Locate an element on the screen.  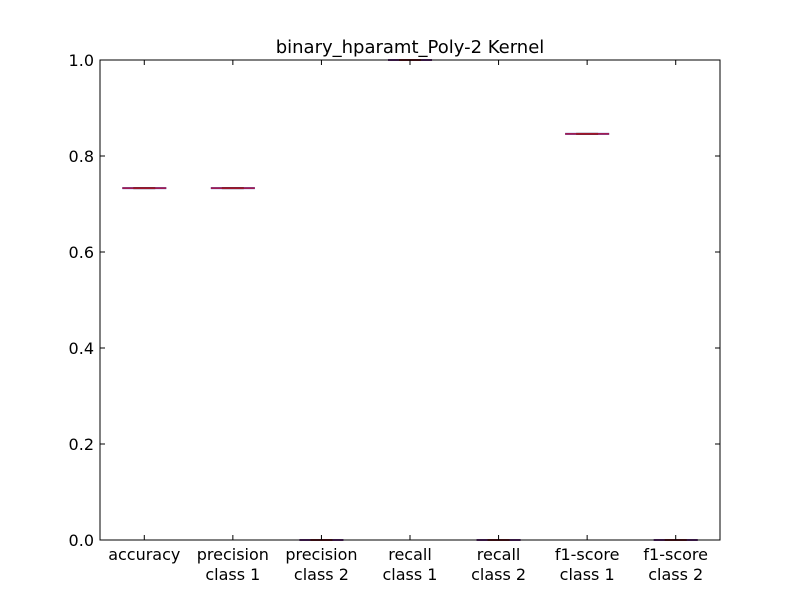
x-tick-label: recall class 2 is located at coordinates (498, 564).